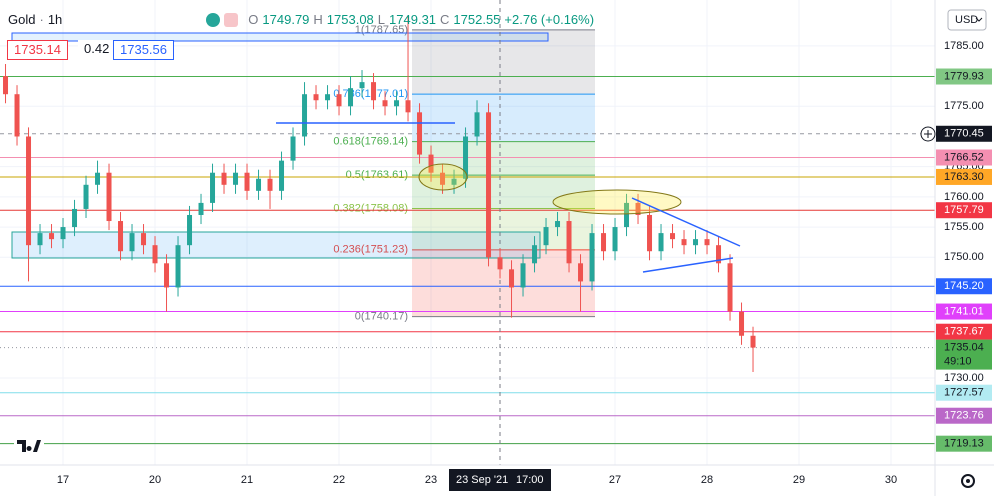  What do you see at coordinates (967, 20) in the screenshot?
I see `currency-button` at bounding box center [967, 20].